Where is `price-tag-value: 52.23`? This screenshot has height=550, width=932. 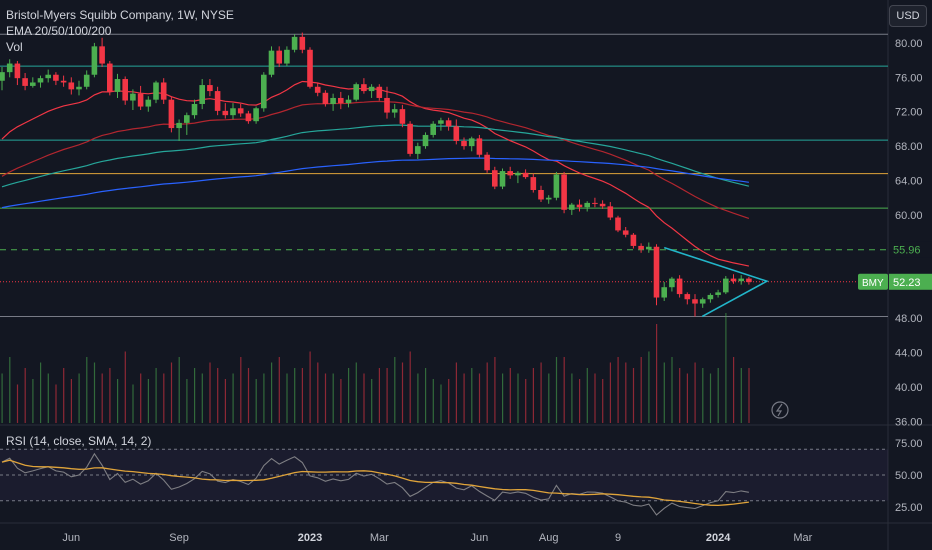 price-tag-value: 52.23 is located at coordinates (907, 283).